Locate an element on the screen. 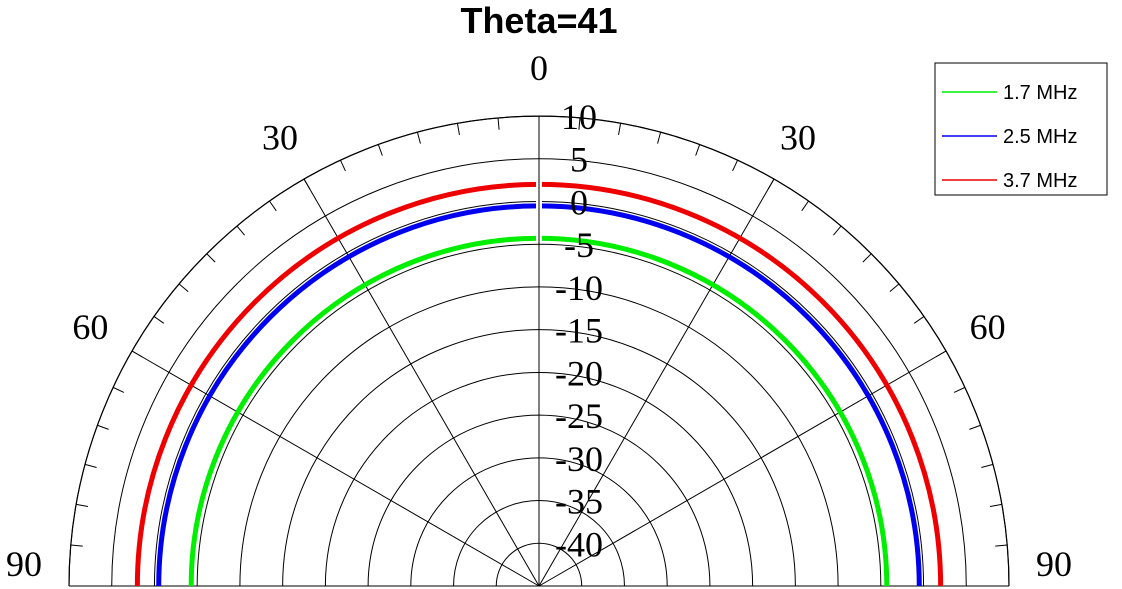 Image resolution: width=1122 pixels, height=589 pixels. radial-tick-label: -5 is located at coordinates (579, 245).